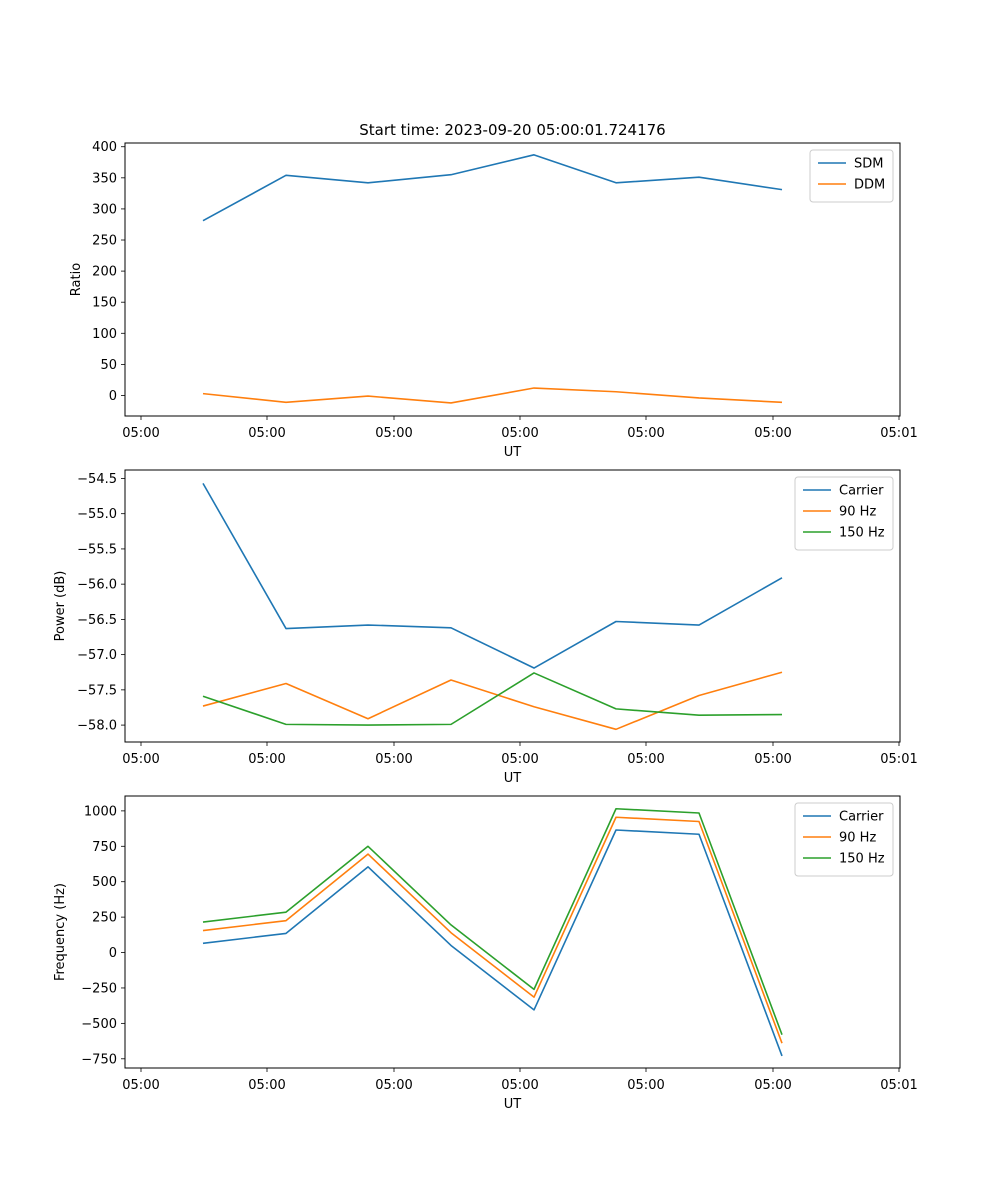 The width and height of the screenshot is (1000, 1200). Describe the element at coordinates (99, 1059) in the screenshot. I see `y-tick-label: −750` at that location.